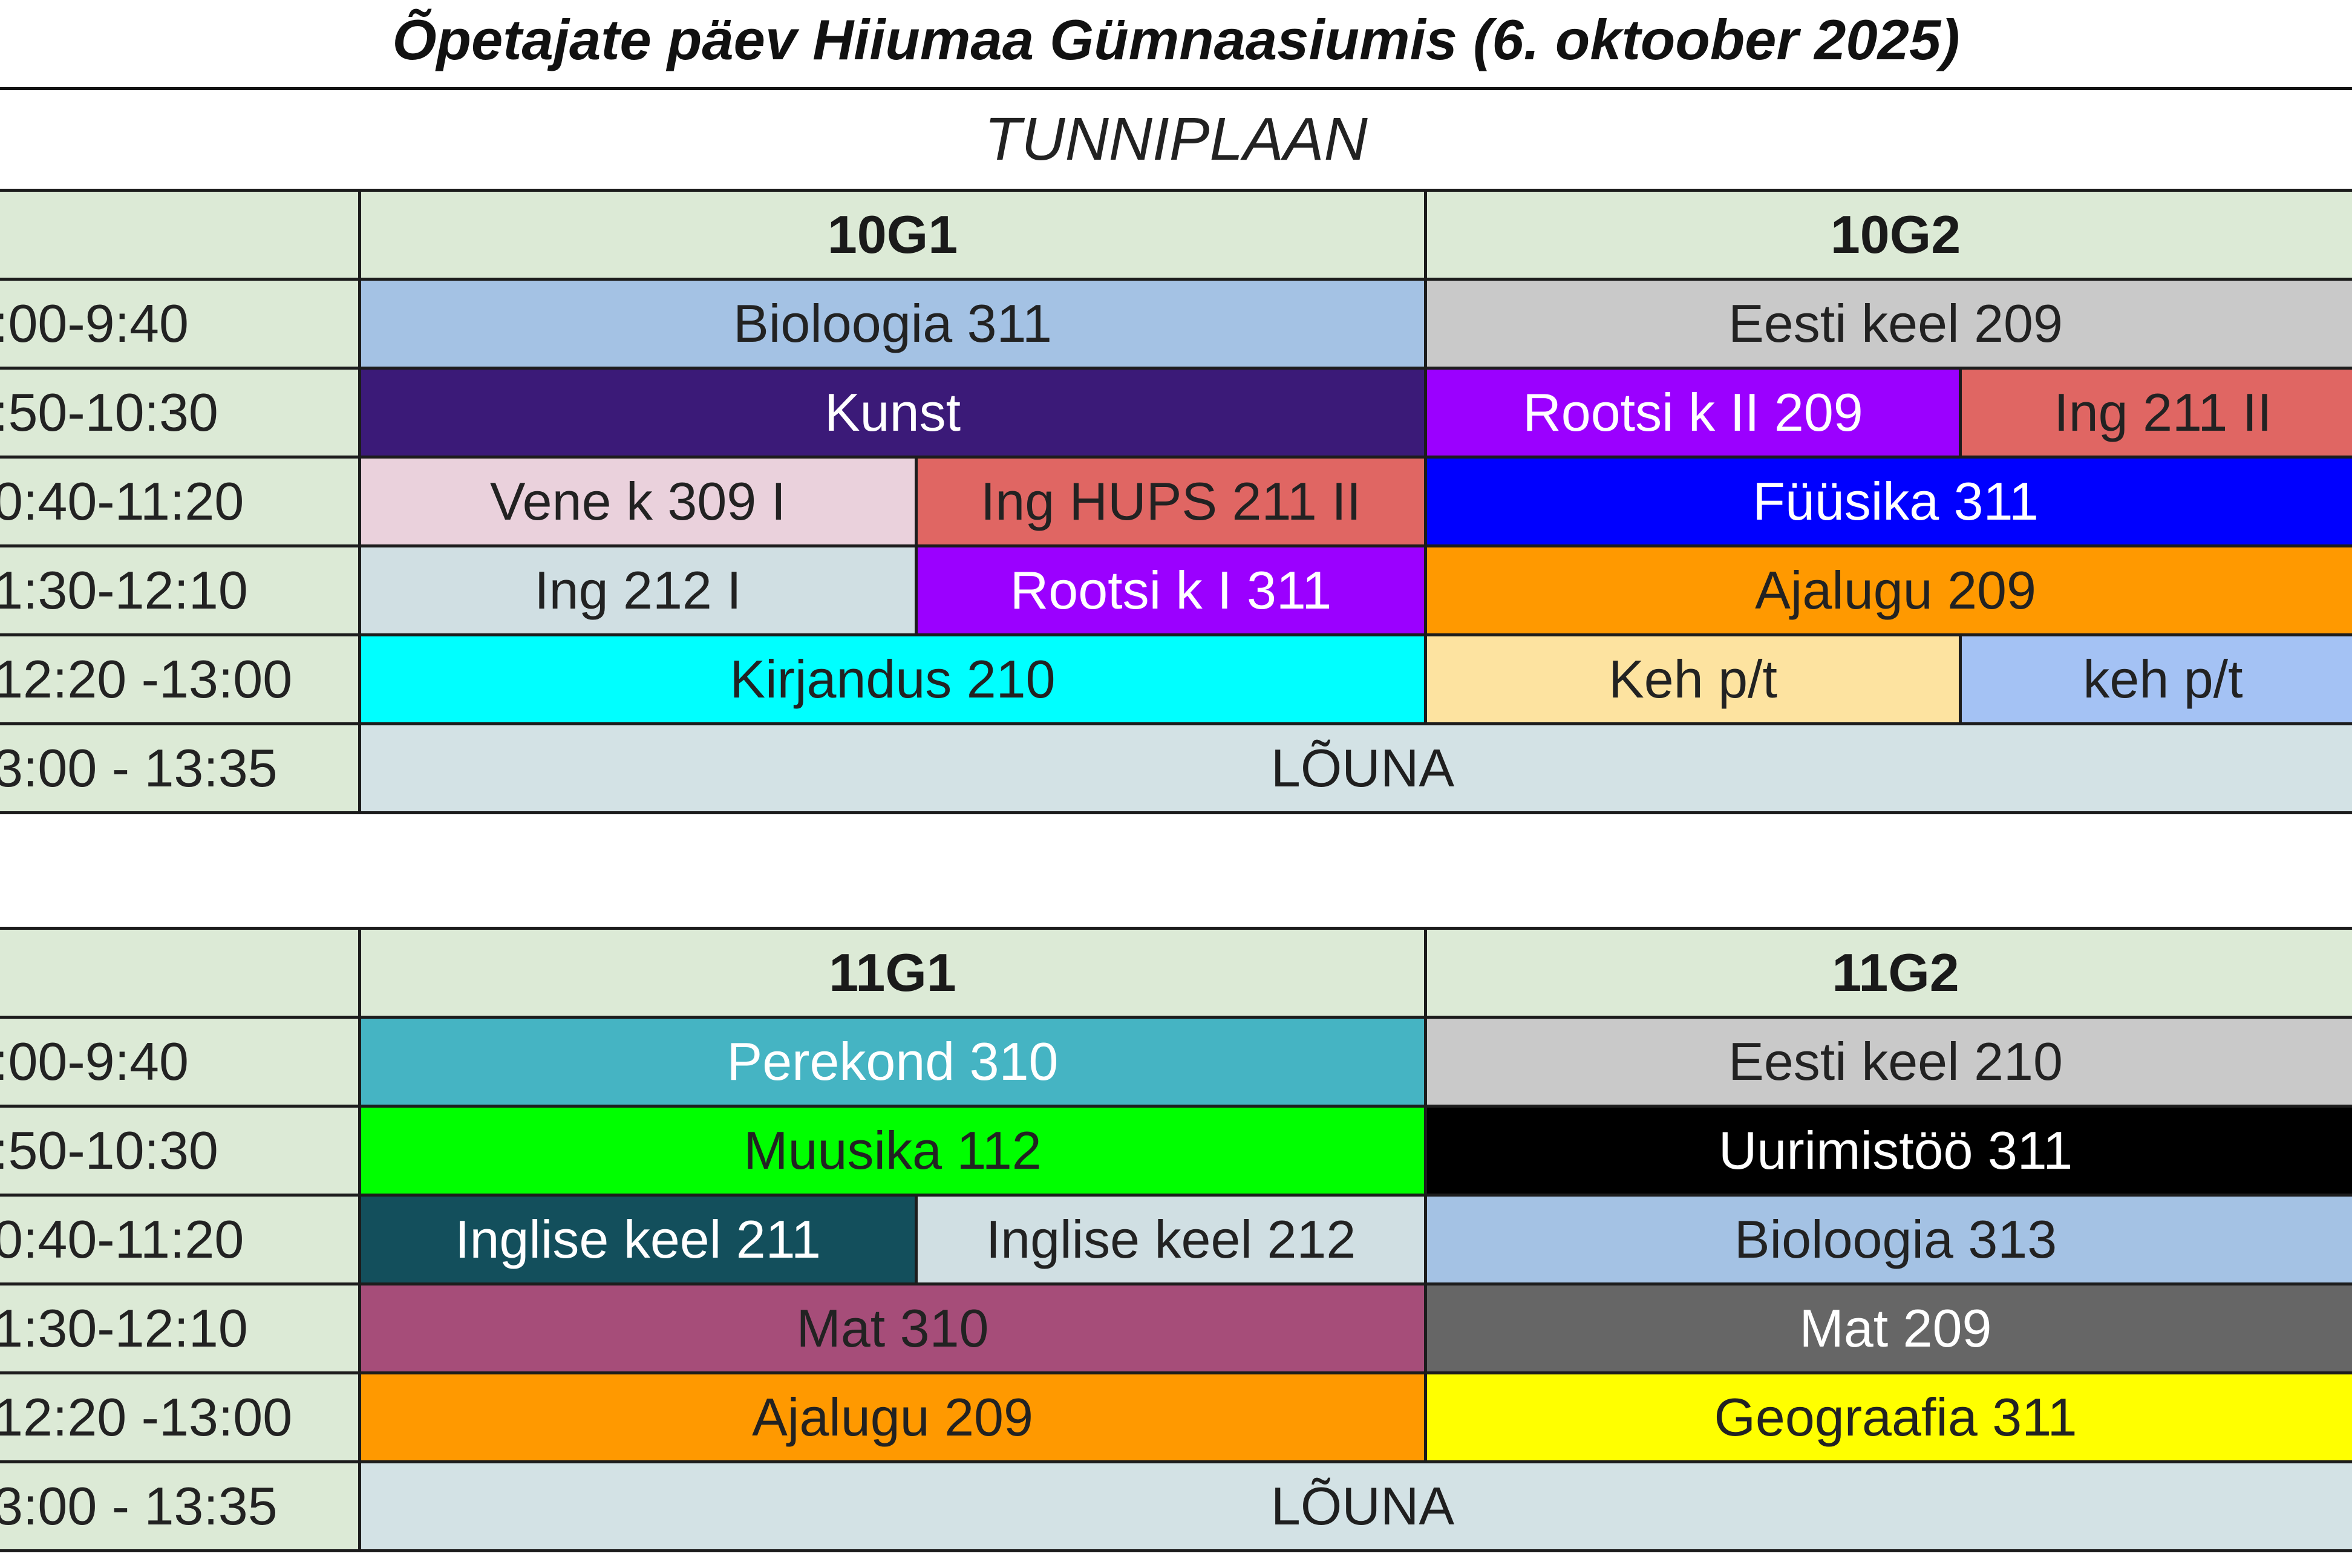 This screenshot has height=1568, width=2352. I want to click on lesson-row: :50-10:30 Kunst Rootsi k II 209 Ing 211 II, so click(1176, 413).